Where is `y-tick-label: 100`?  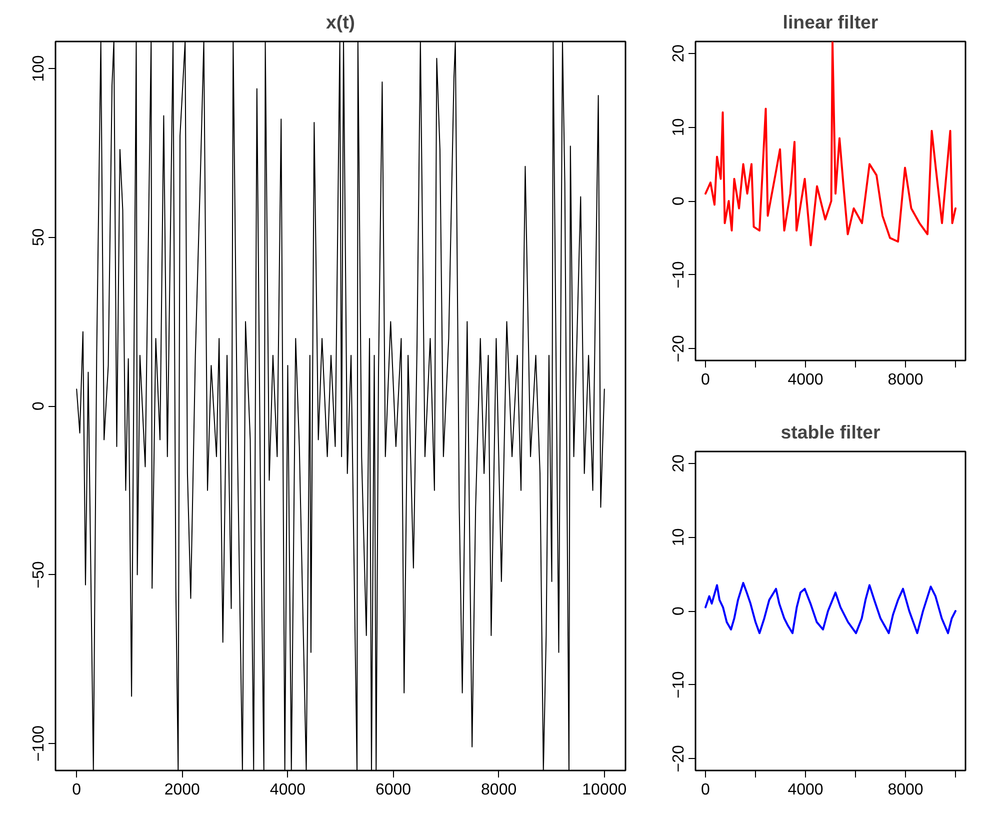 y-tick-label: 100 is located at coordinates (39, 68).